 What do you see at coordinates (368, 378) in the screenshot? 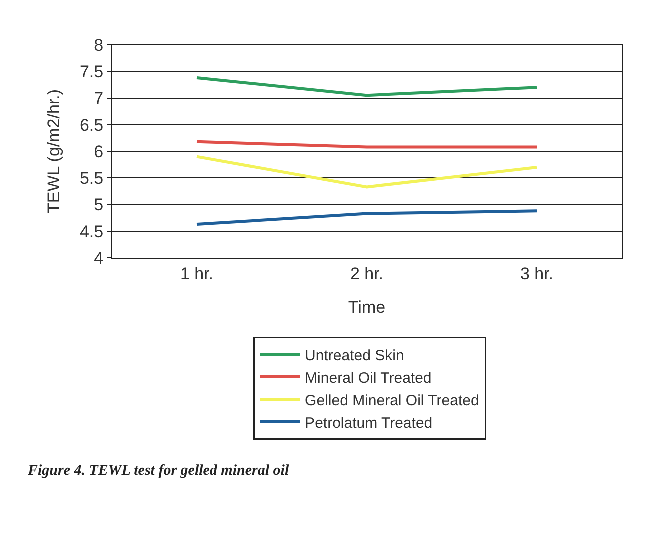
I see `legend-label: Mineral Oil Treated` at bounding box center [368, 378].